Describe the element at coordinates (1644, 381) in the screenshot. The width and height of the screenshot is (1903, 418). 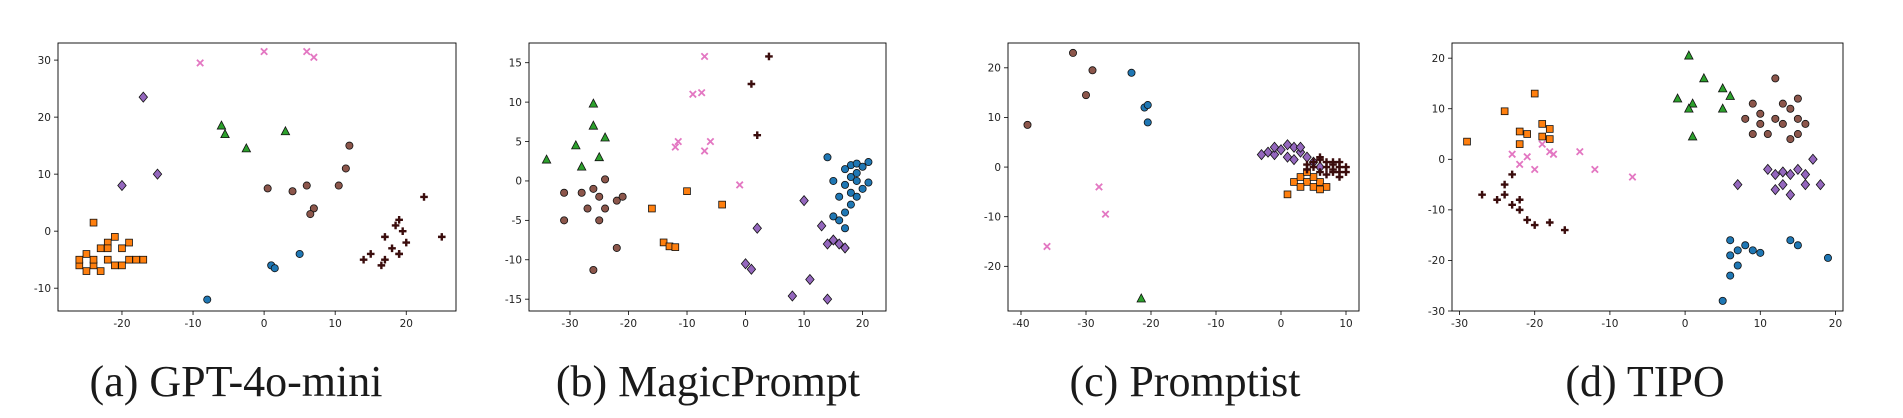
I see `panel-caption: (d) TIPO` at that location.